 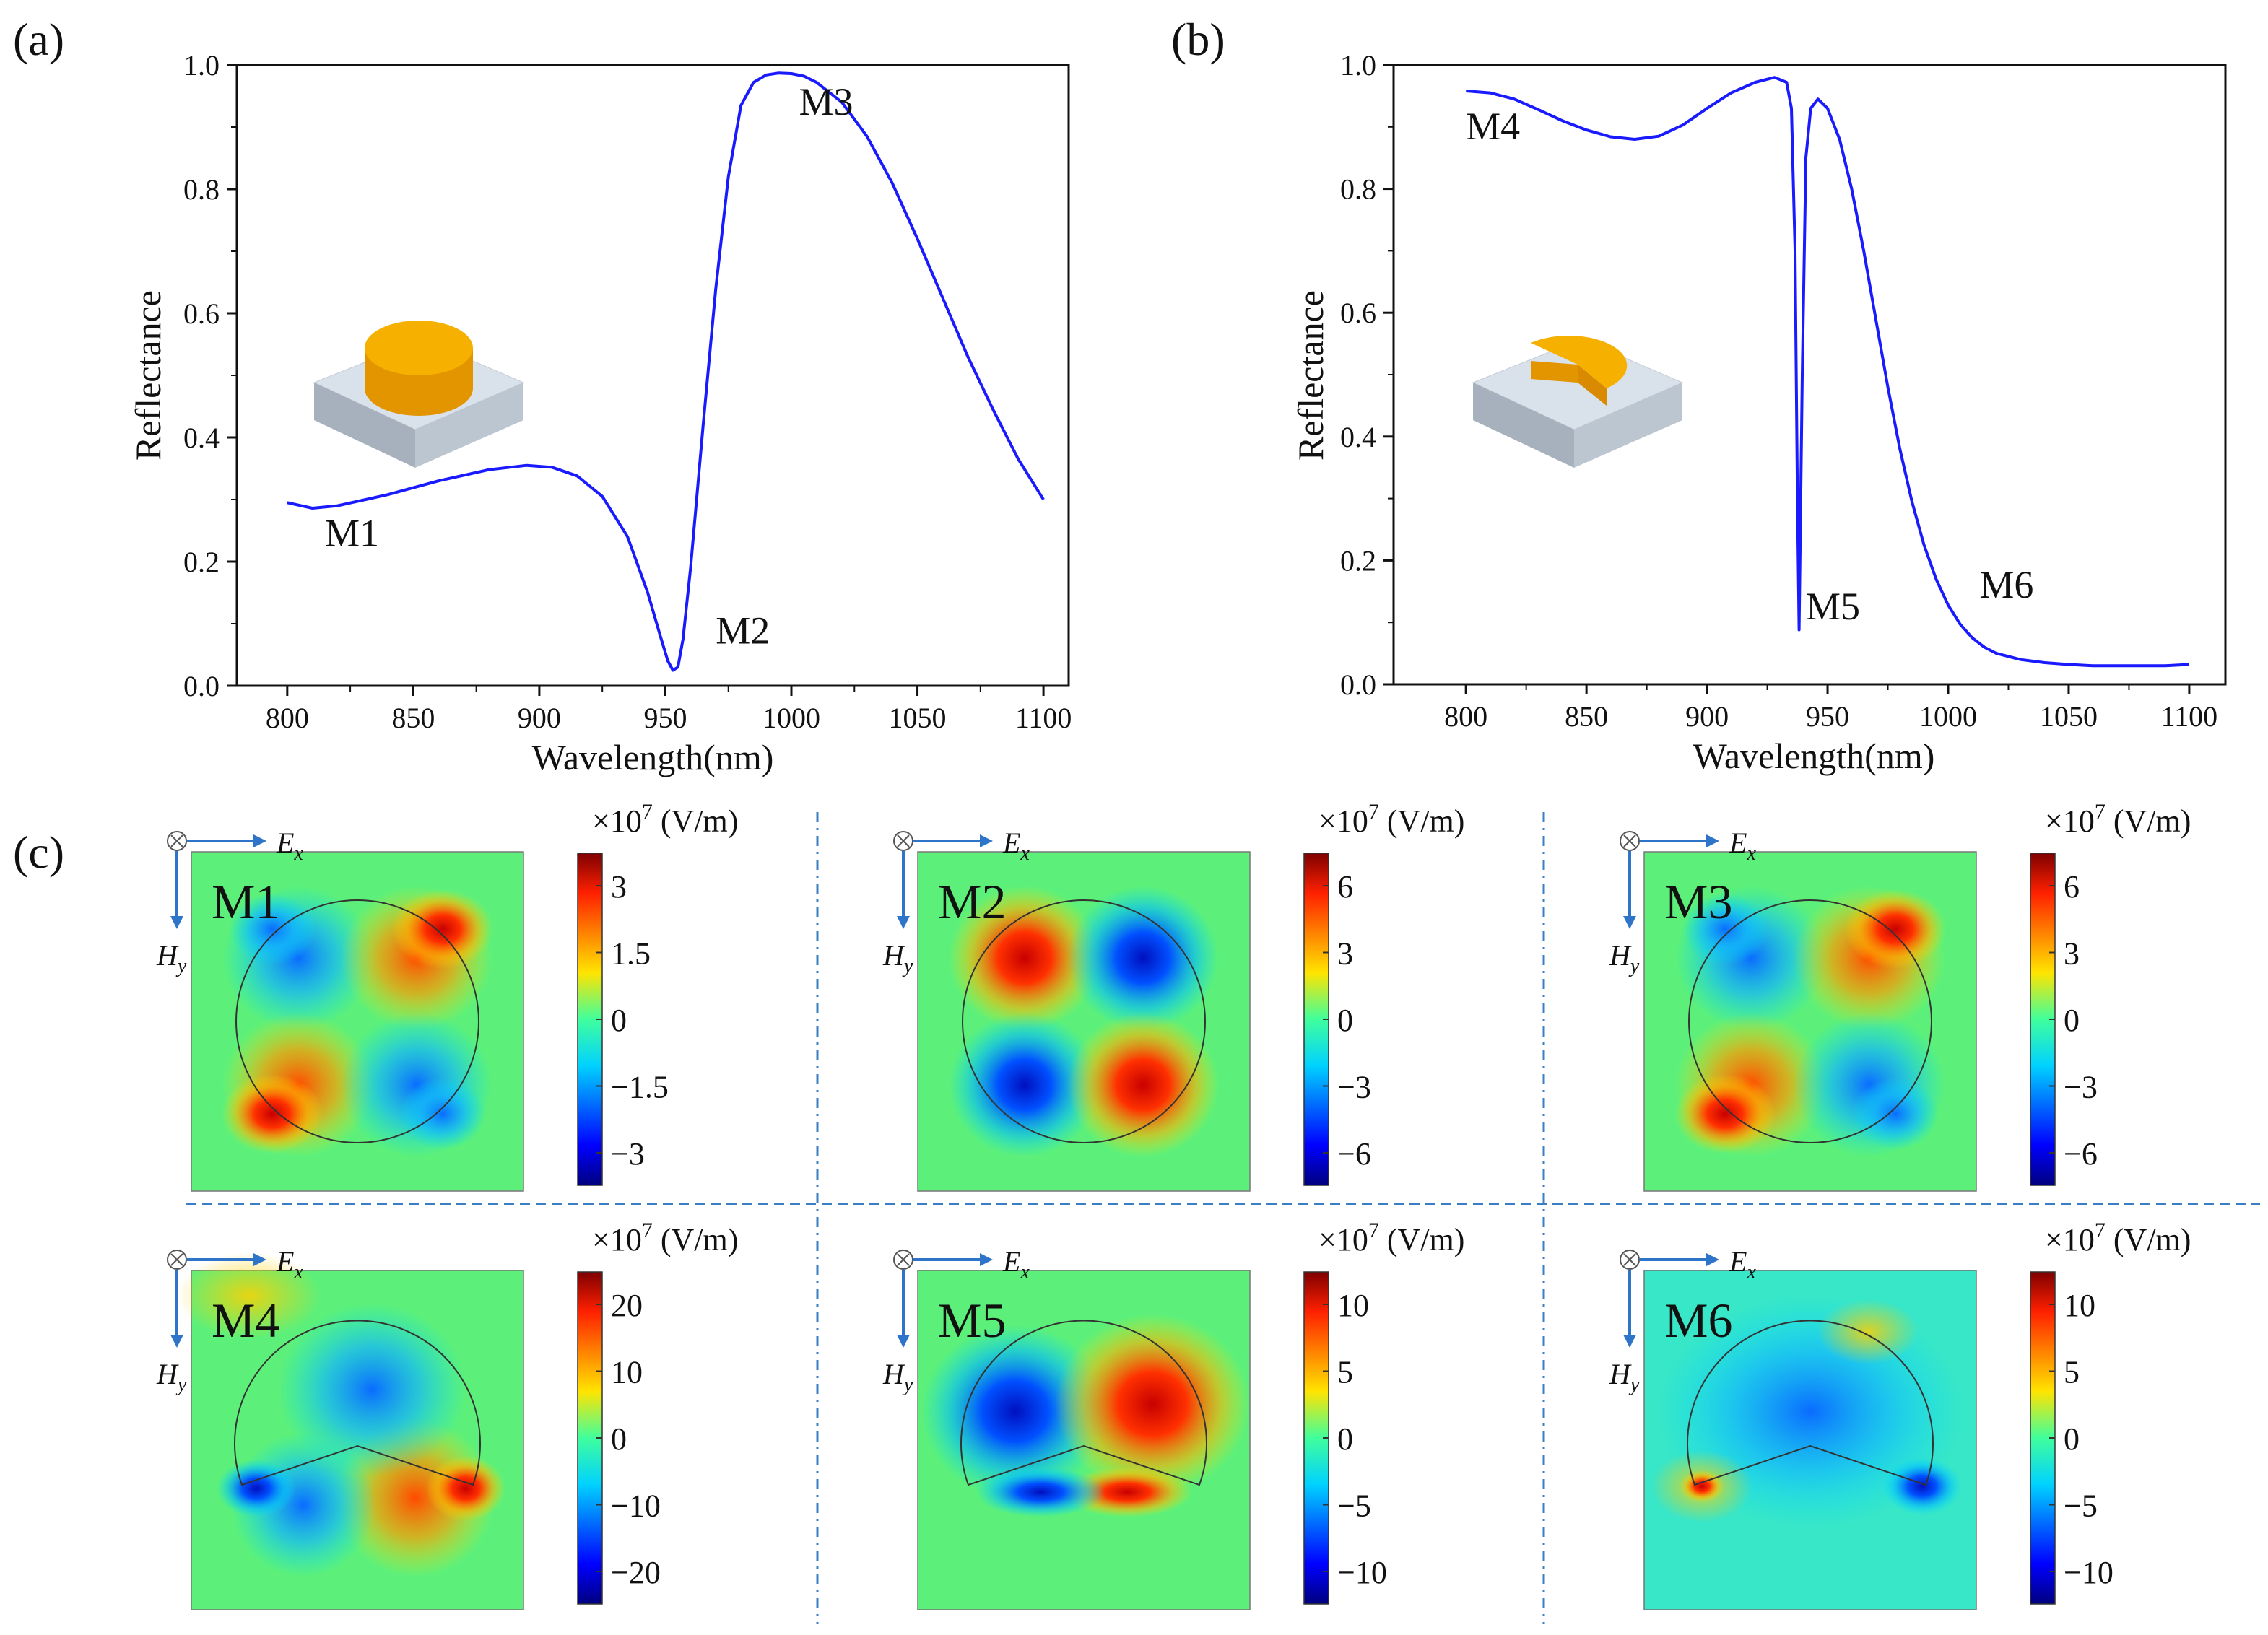 I want to click on unit-exponent: 7, so click(x=2100, y=812).